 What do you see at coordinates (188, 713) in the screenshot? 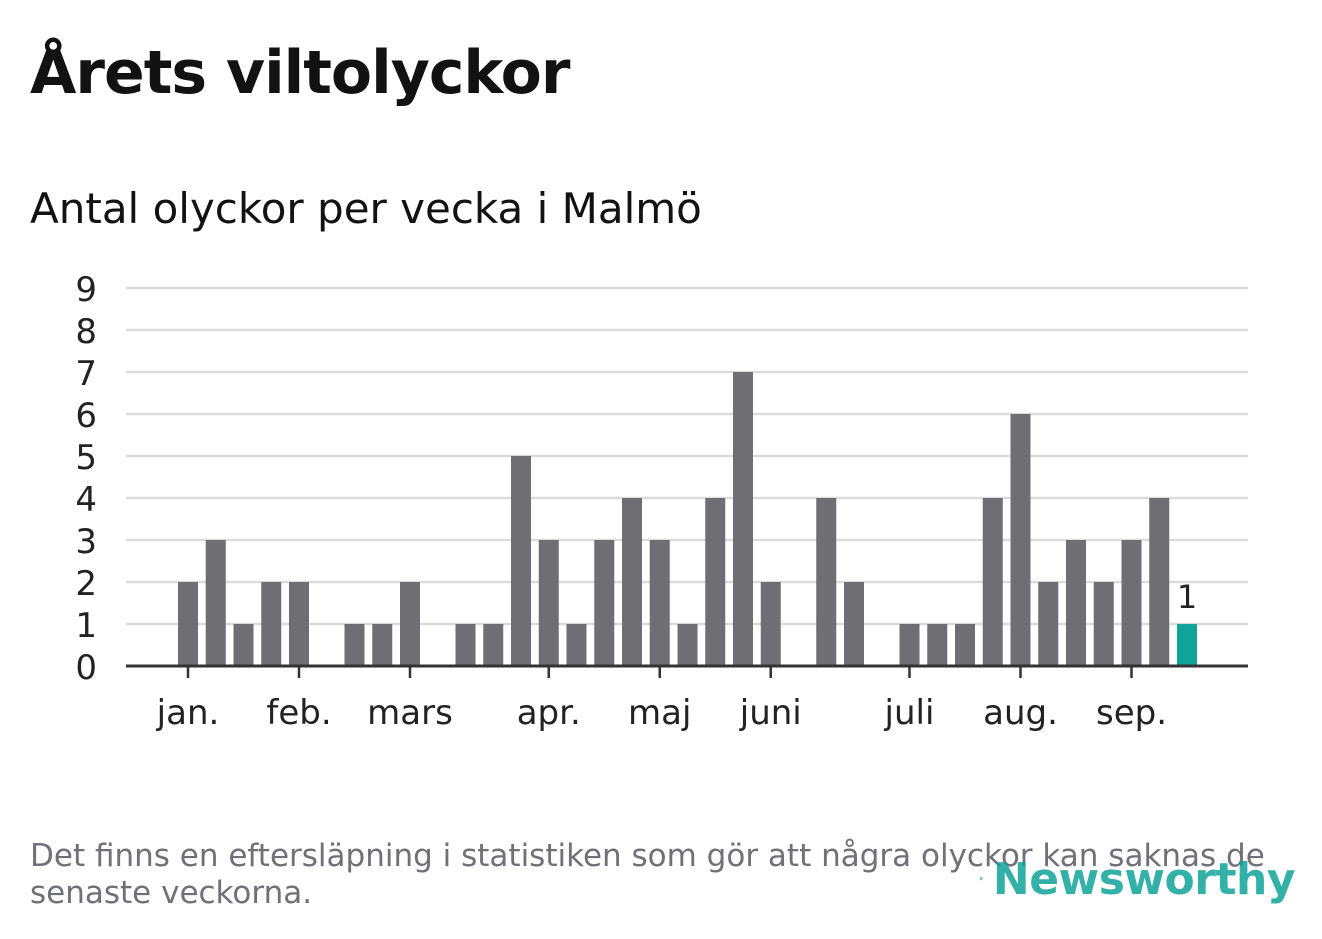
I see `x-tick-label: jan.` at bounding box center [188, 713].